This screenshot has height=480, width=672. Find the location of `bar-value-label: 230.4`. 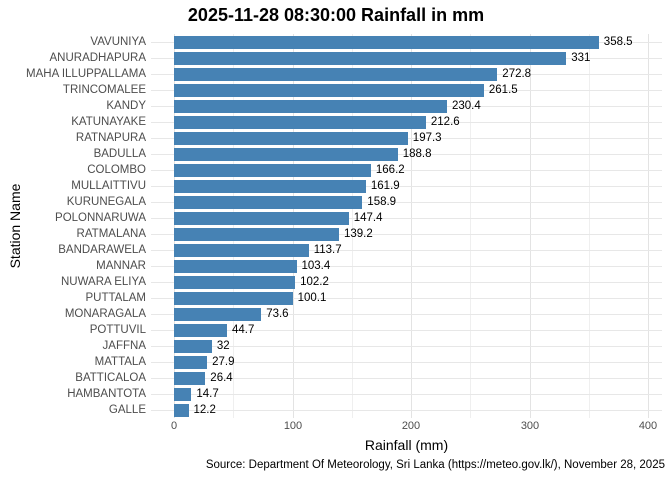

bar-value-label: 230.4 is located at coordinates (466, 106).